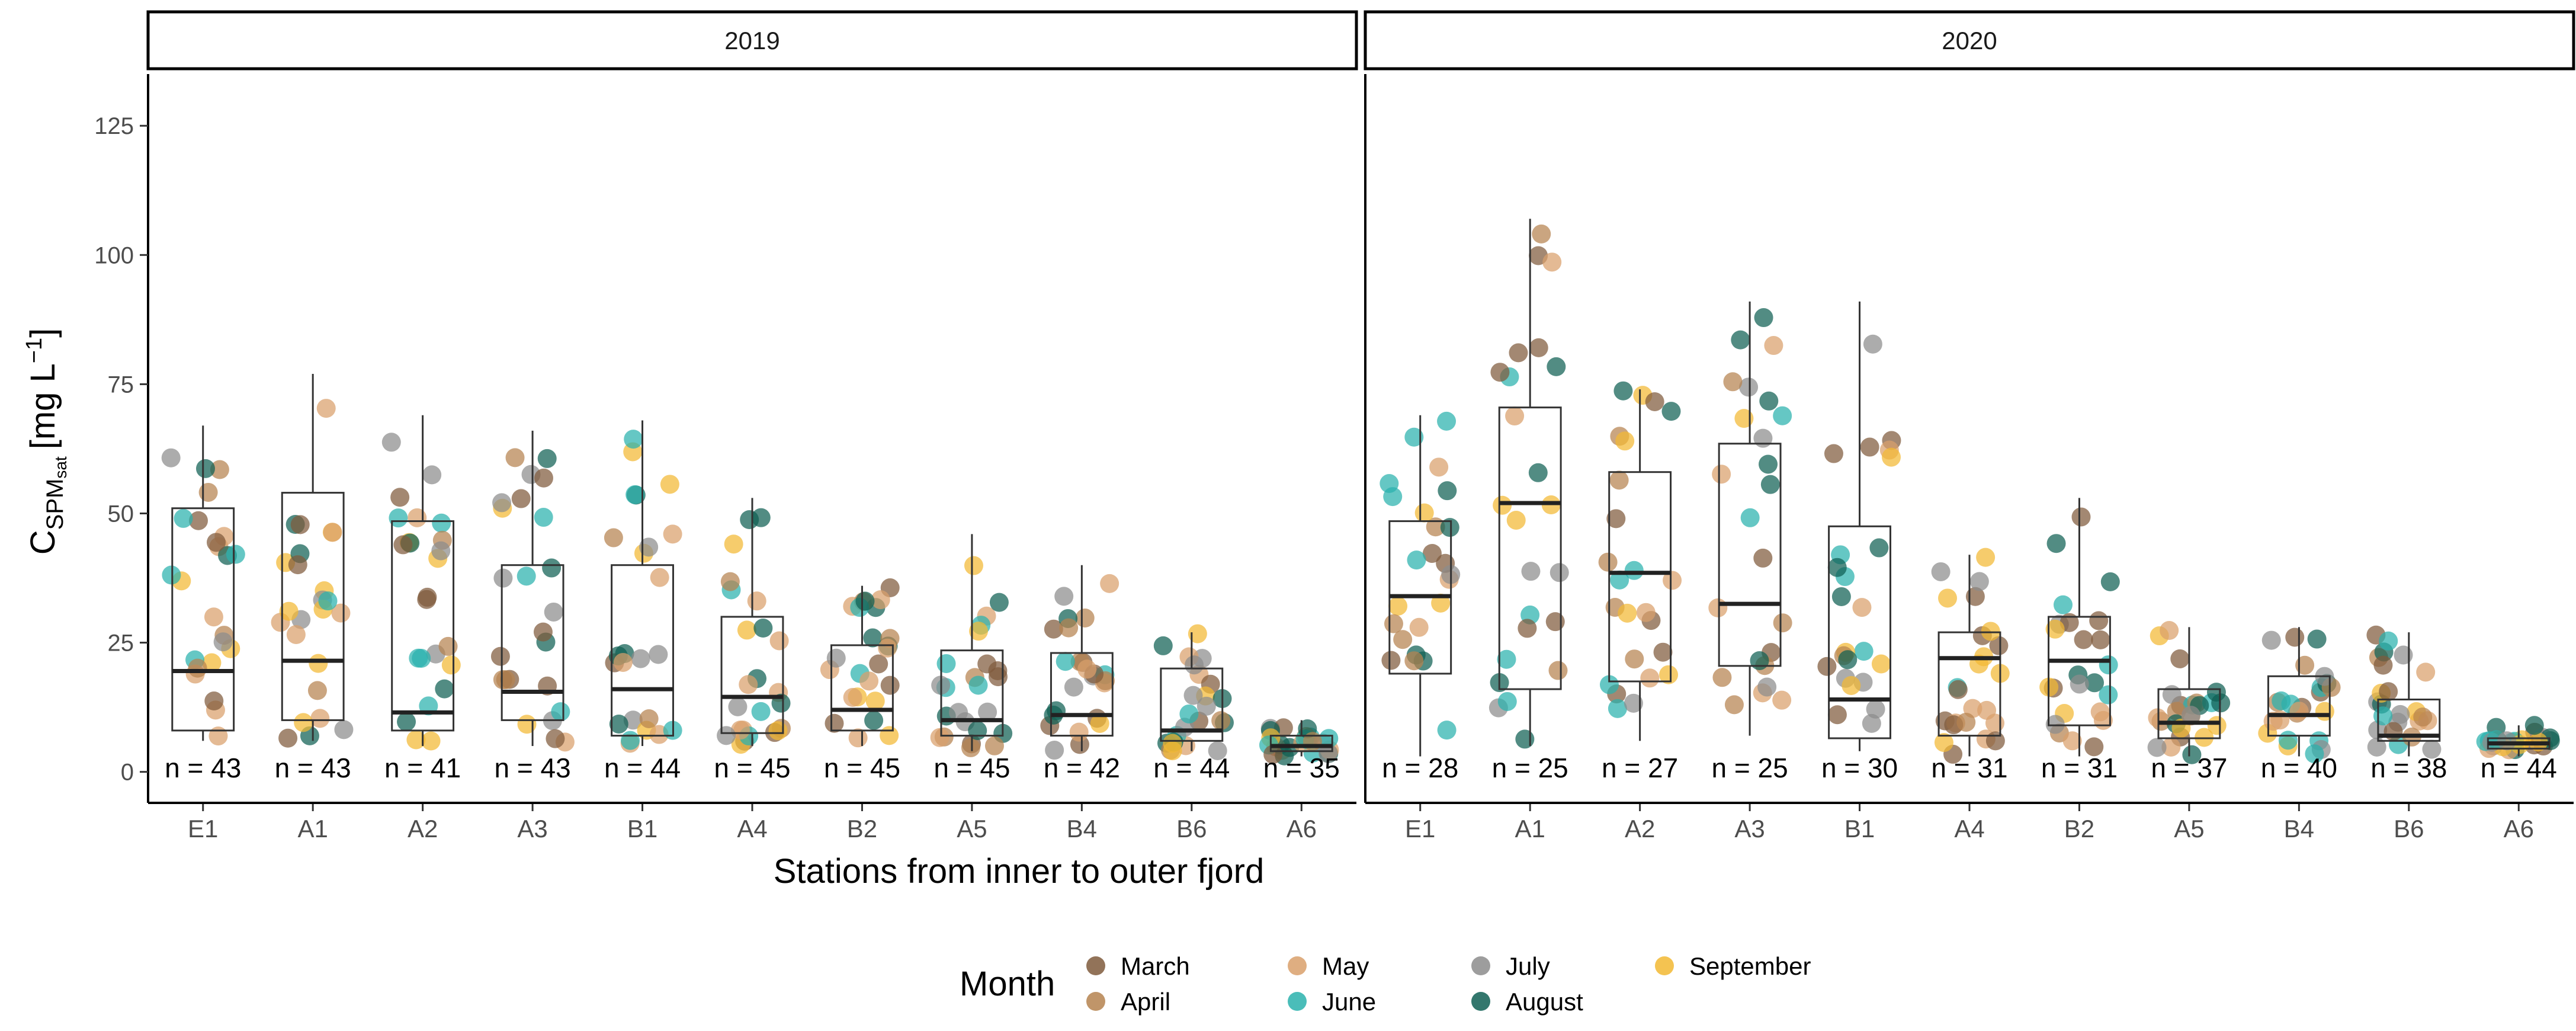 This screenshot has width=2576, height=1031. Describe the element at coordinates (203, 634) in the screenshot. I see `station-group: n = 43 E1` at that location.